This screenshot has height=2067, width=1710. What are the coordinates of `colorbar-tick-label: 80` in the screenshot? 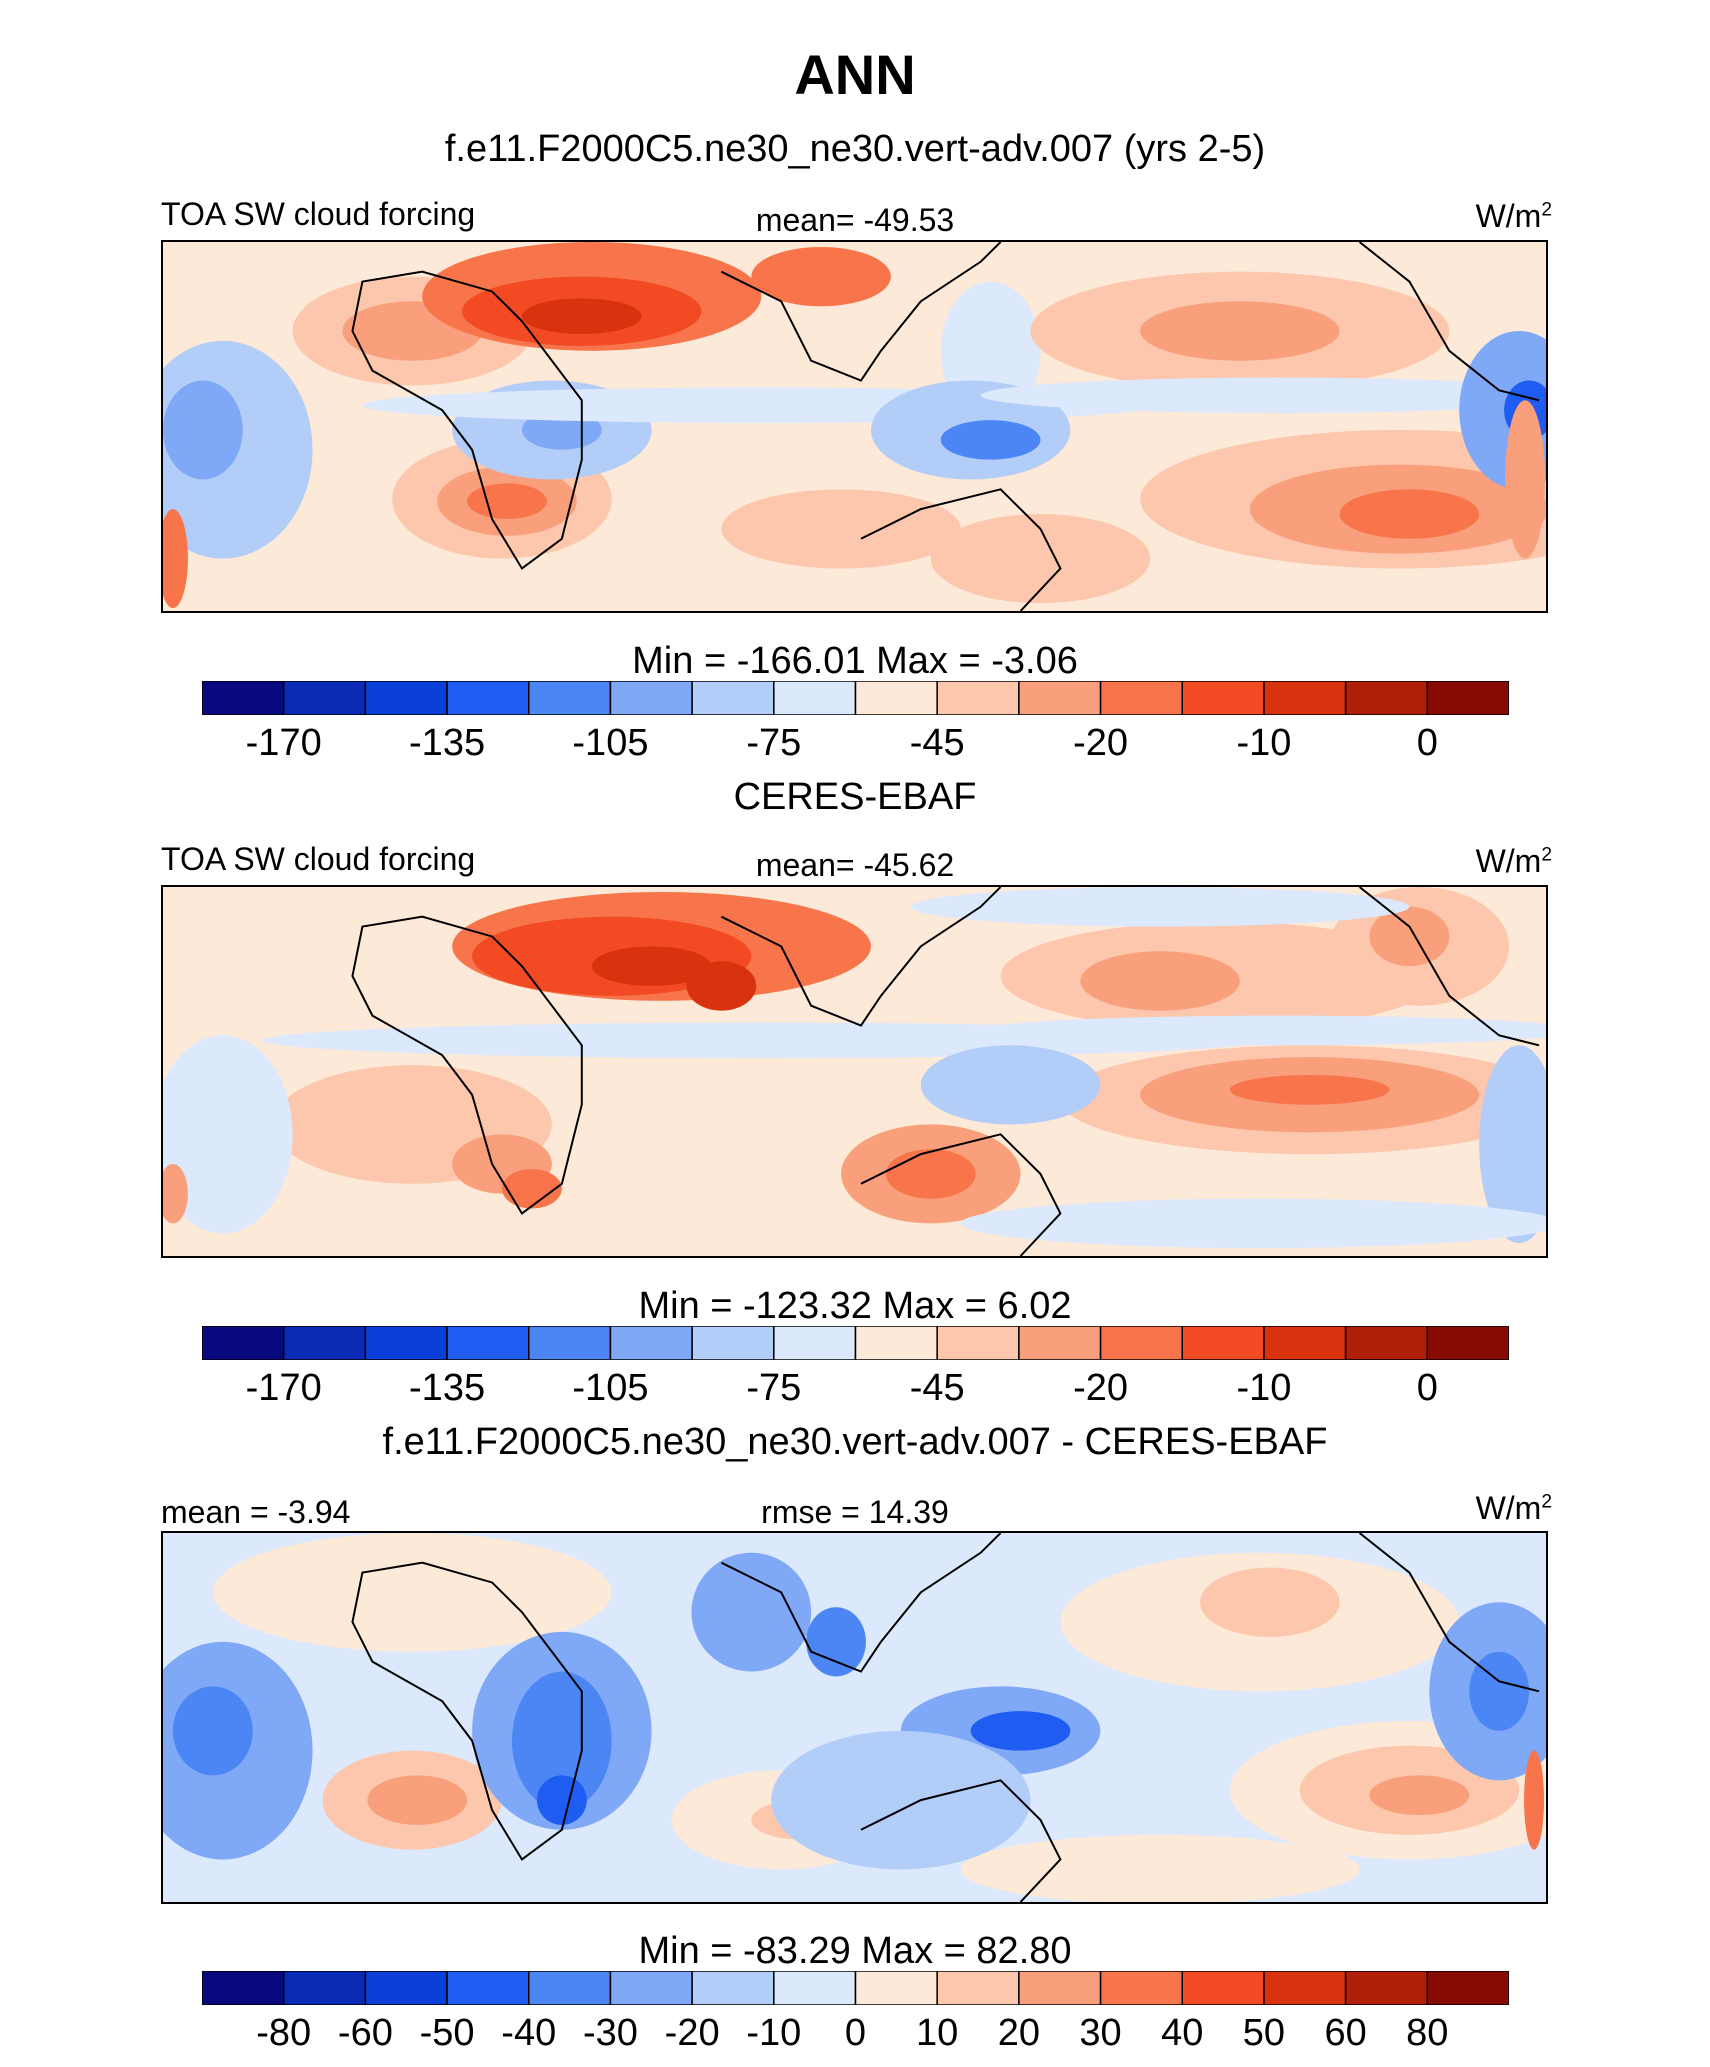 It's located at (1427, 2033).